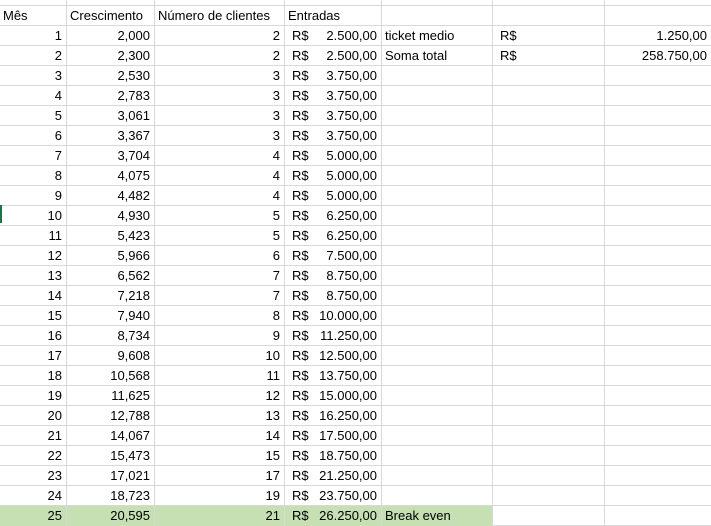 This screenshot has width=711, height=526. I want to click on cell-mes: 14, so click(54, 295).